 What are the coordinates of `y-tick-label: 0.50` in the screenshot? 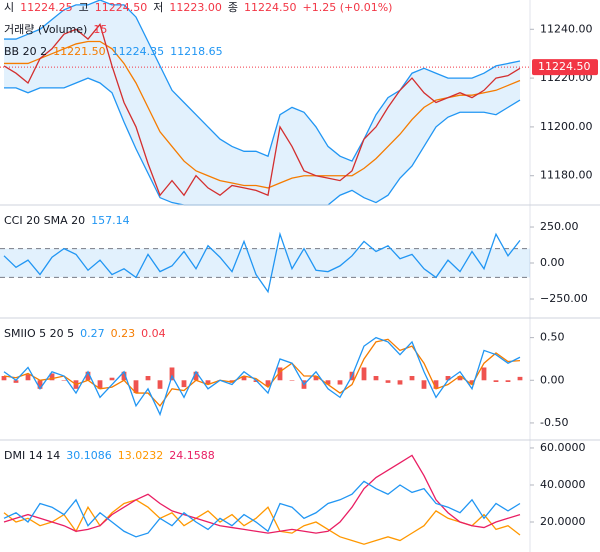 It's located at (552, 337).